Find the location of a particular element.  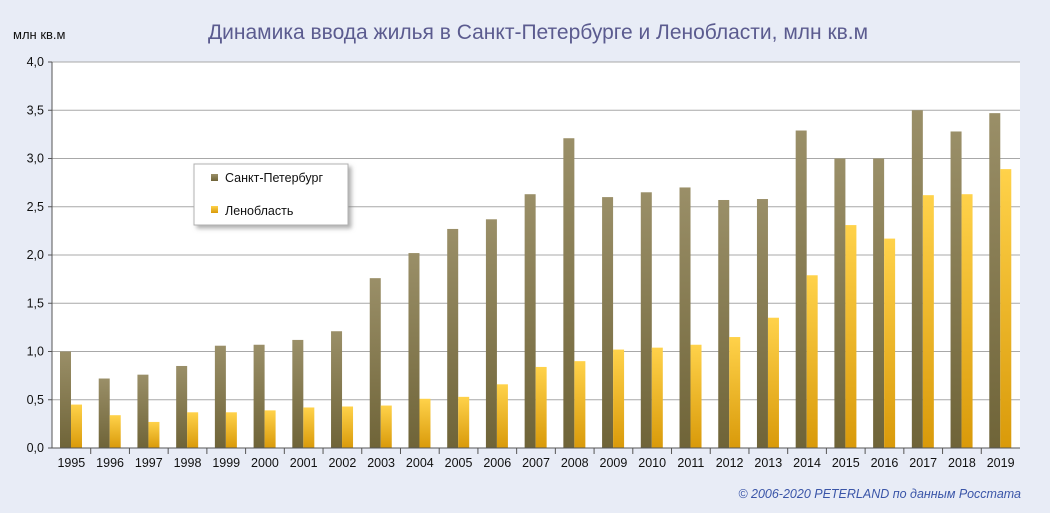

credit-text: © 2006-2020 PETERLAND по данным Росстата is located at coordinates (879, 494).